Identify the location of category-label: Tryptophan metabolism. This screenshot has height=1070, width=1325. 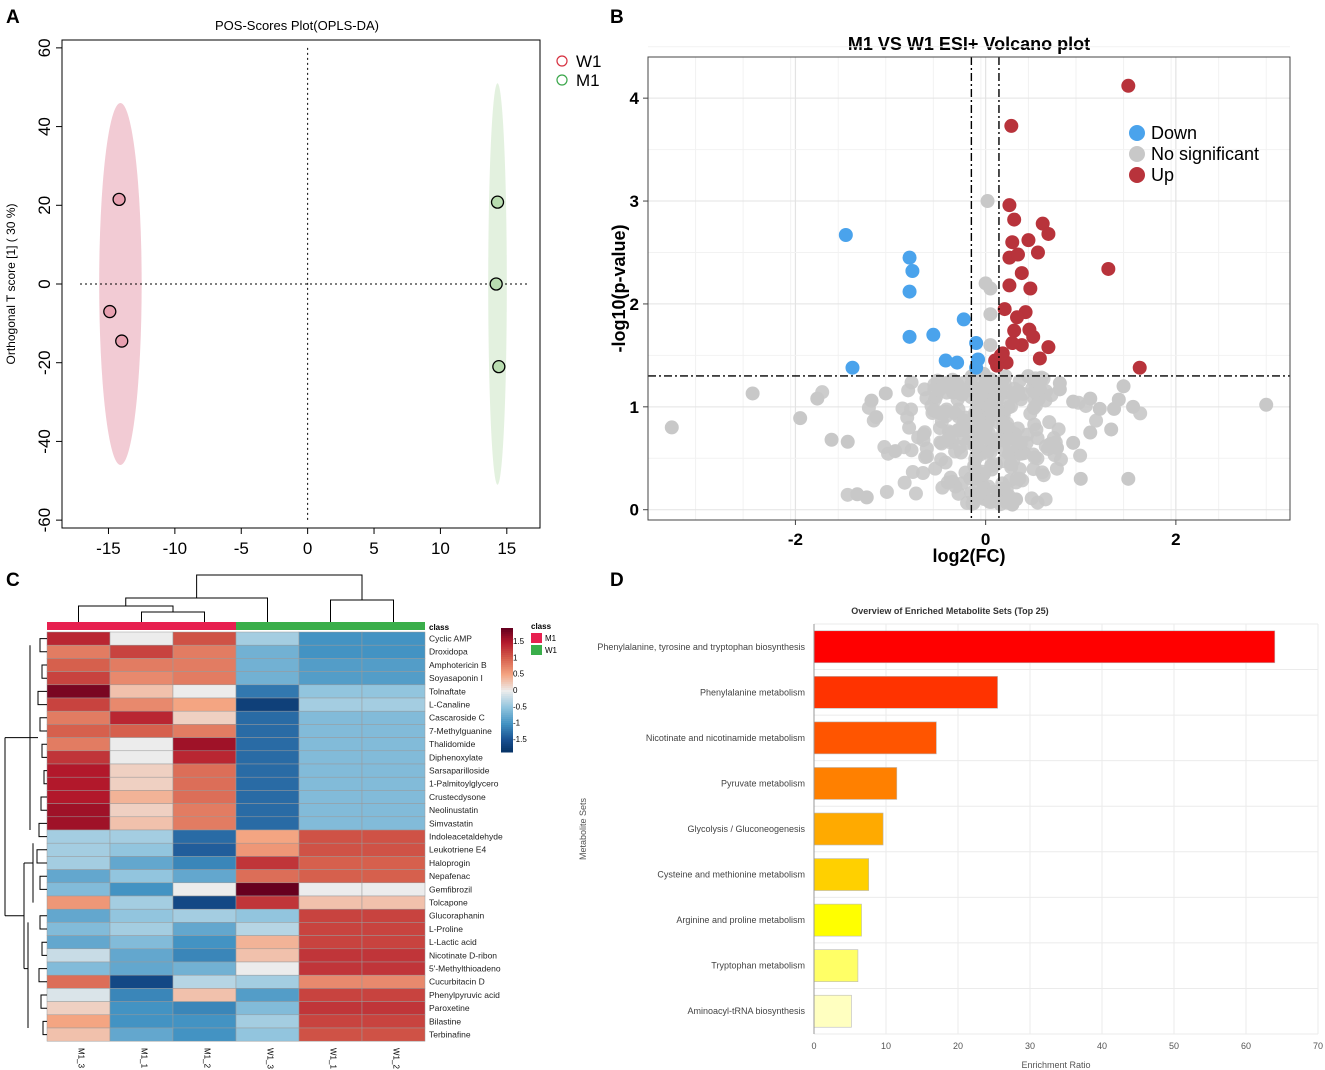
(758, 966).